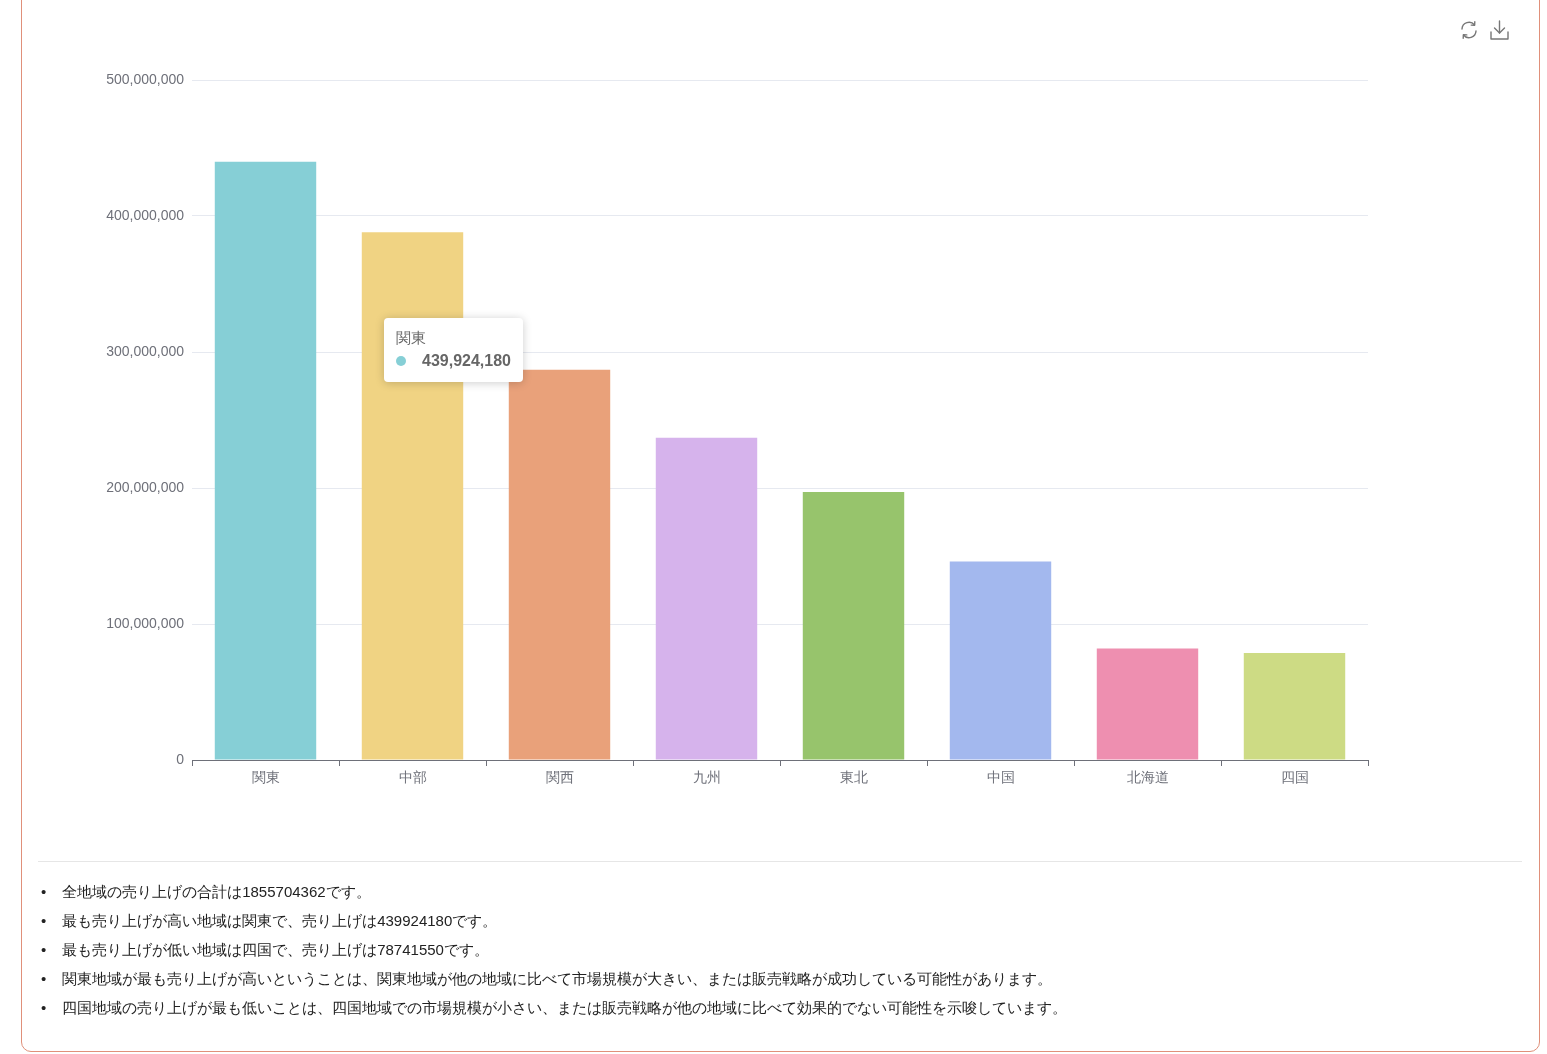 This screenshot has height=1054, width=1547. What do you see at coordinates (145, 350) in the screenshot?
I see `y-tick-label: 300,000,000` at bounding box center [145, 350].